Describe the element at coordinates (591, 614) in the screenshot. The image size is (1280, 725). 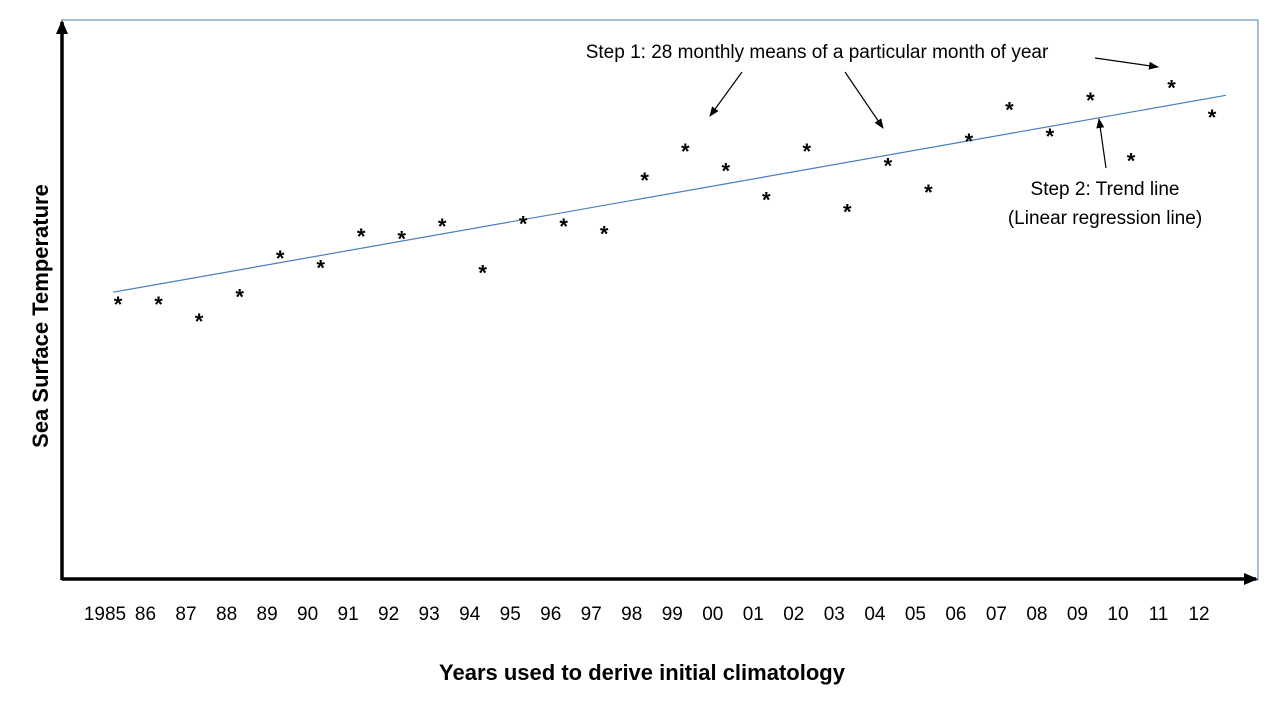
I see `x-tick-label: 97` at that location.